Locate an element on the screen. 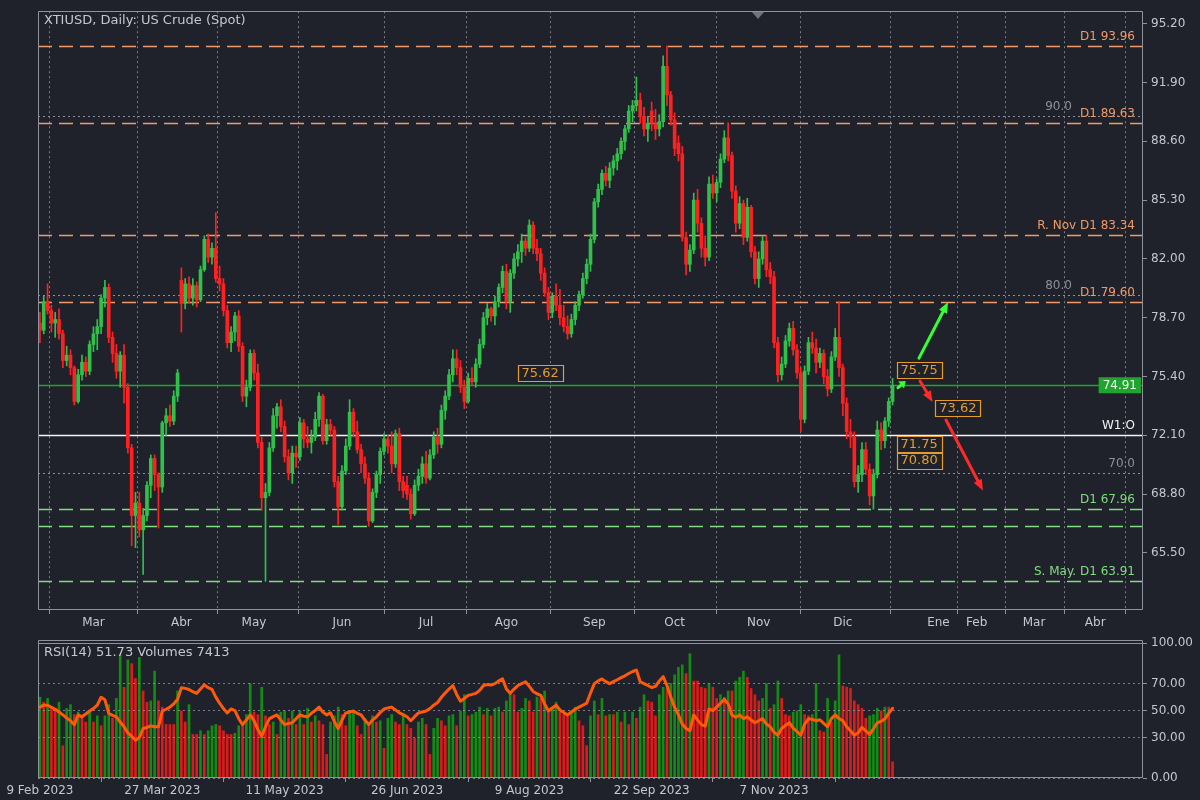  y-tick-label: 70.00 is located at coordinates (1168, 682).